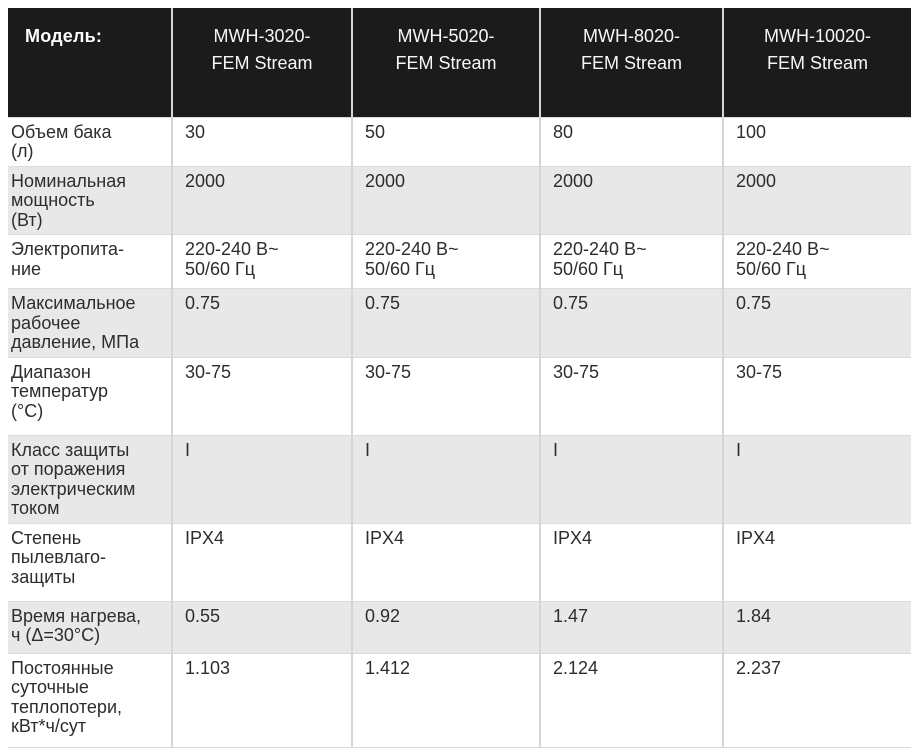 This screenshot has height=754, width=919. Describe the element at coordinates (90, 626) in the screenshot. I see `row-label: Время нагрева, ч (Δ=30°С)` at that location.